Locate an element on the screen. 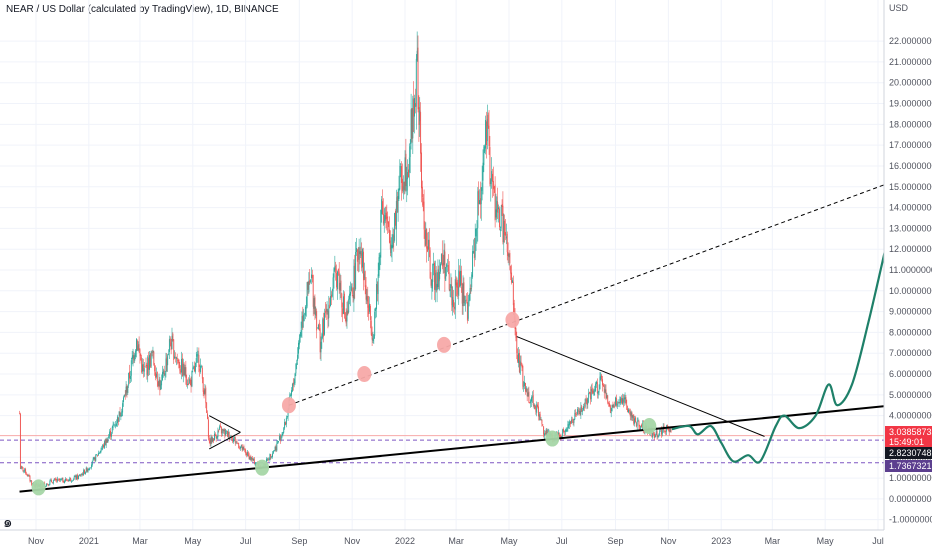 This screenshot has width=932, height=550. y-tick-label: 16.00000000 is located at coordinates (910, 166).